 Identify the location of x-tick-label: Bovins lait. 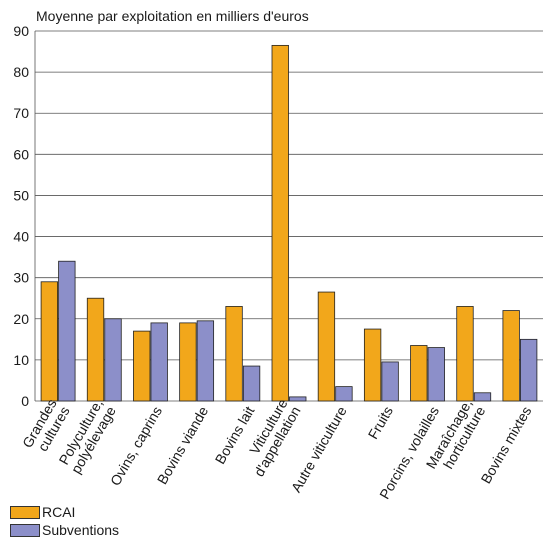
(235, 434).